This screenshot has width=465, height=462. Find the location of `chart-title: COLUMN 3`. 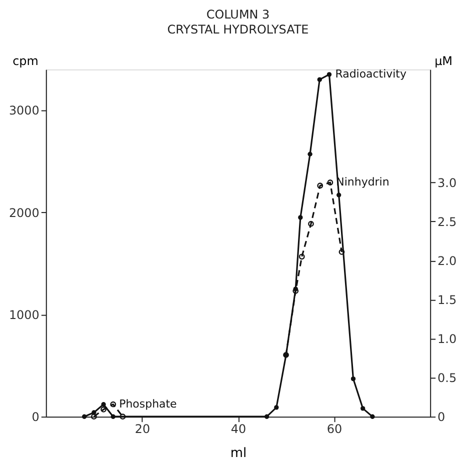

chart-title: COLUMN 3 is located at coordinates (238, 14).